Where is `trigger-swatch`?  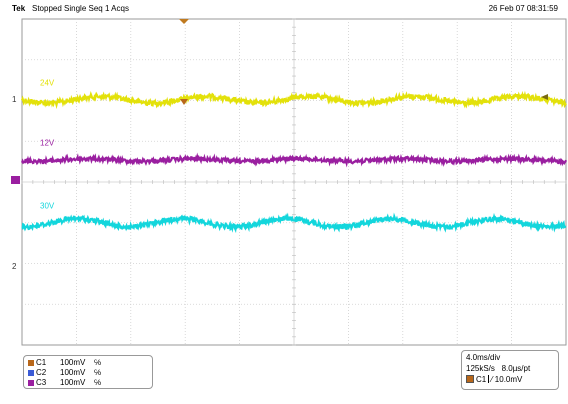 trigger-swatch is located at coordinates (470, 379).